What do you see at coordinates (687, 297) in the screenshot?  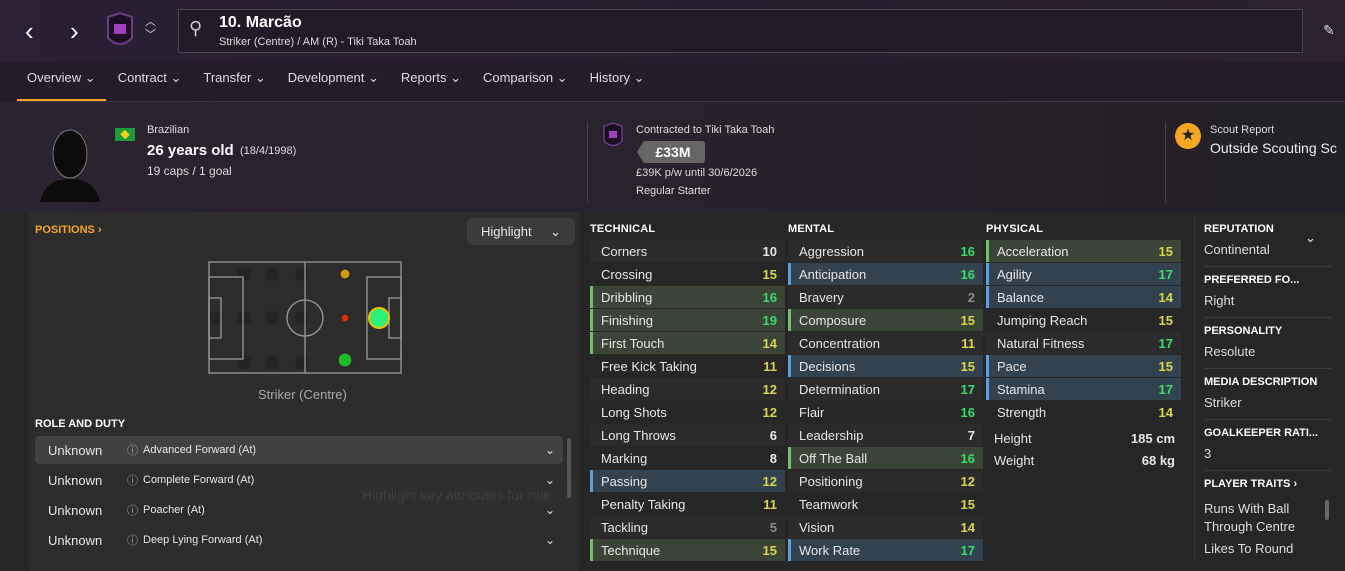 I see `attribute-row-dribbling: Dribbling 16` at bounding box center [687, 297].